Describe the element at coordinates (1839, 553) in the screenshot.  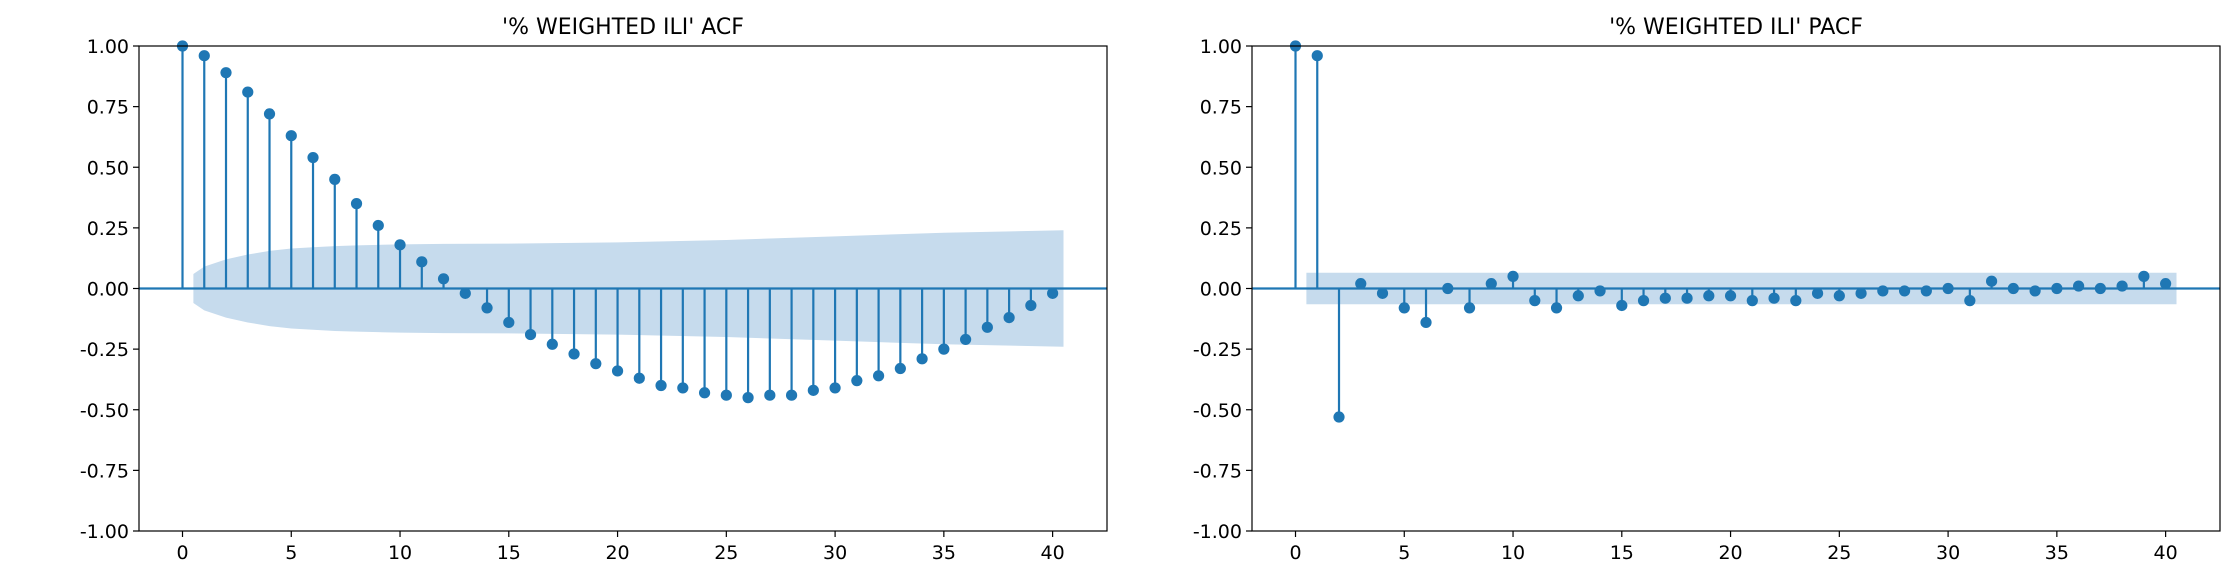
I see `pacf-x-tick-label: 25` at that location.